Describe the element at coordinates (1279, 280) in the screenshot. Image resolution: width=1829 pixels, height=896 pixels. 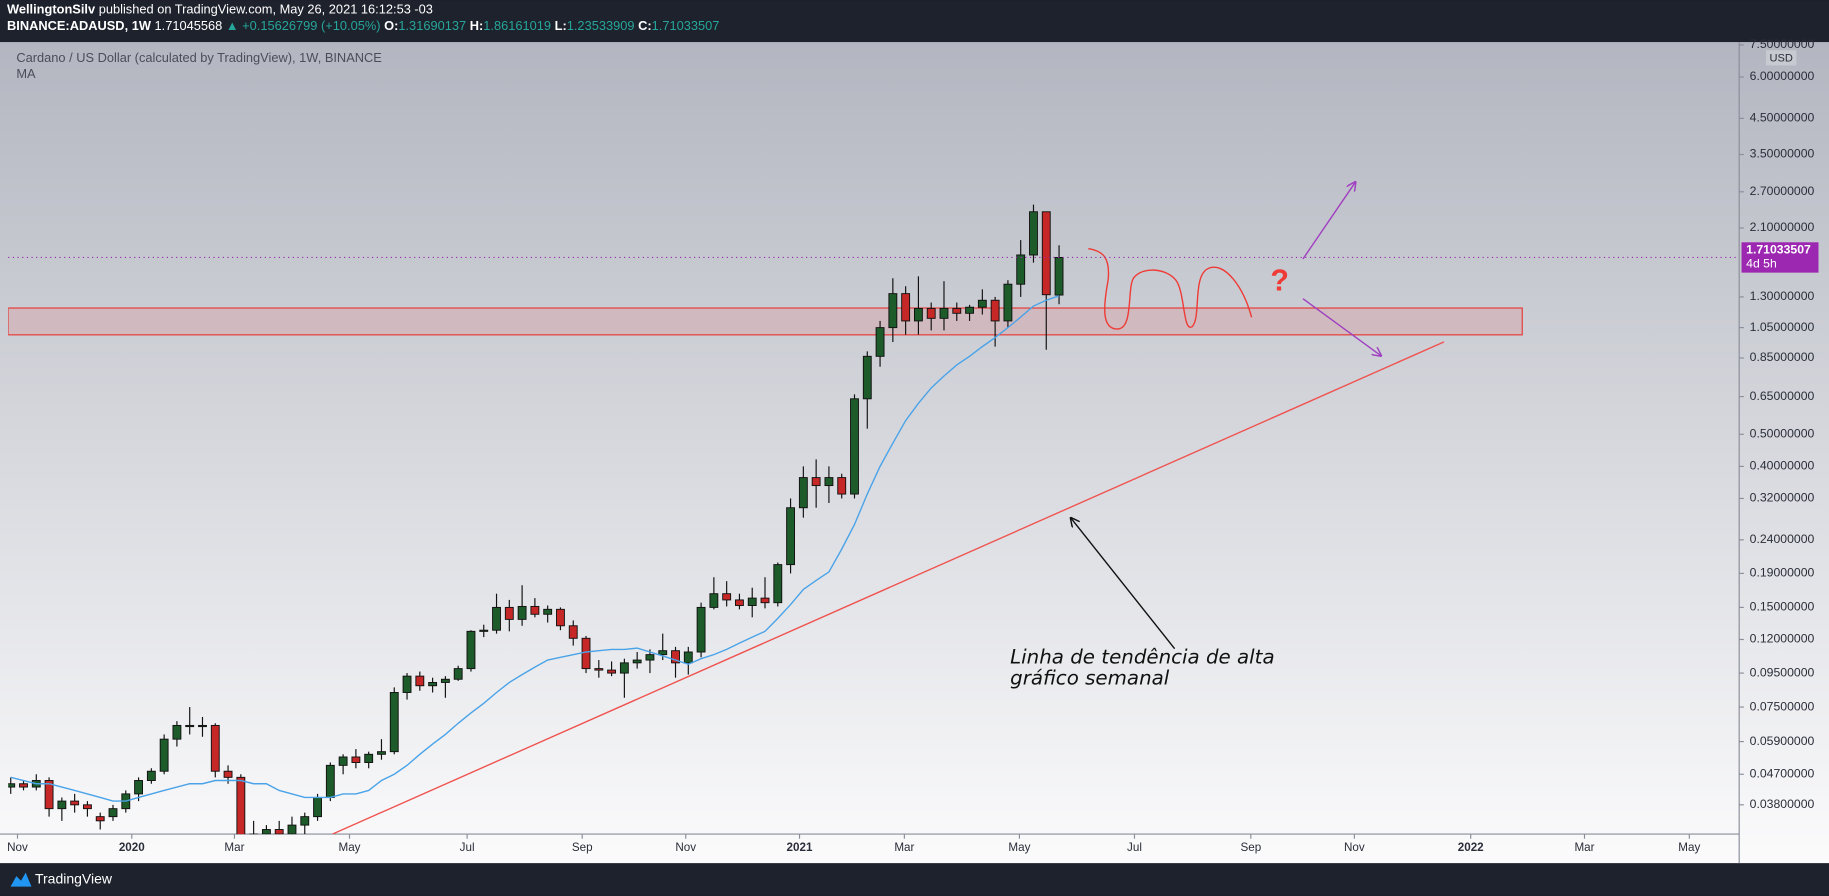
I see `question-mark: ?` at that location.